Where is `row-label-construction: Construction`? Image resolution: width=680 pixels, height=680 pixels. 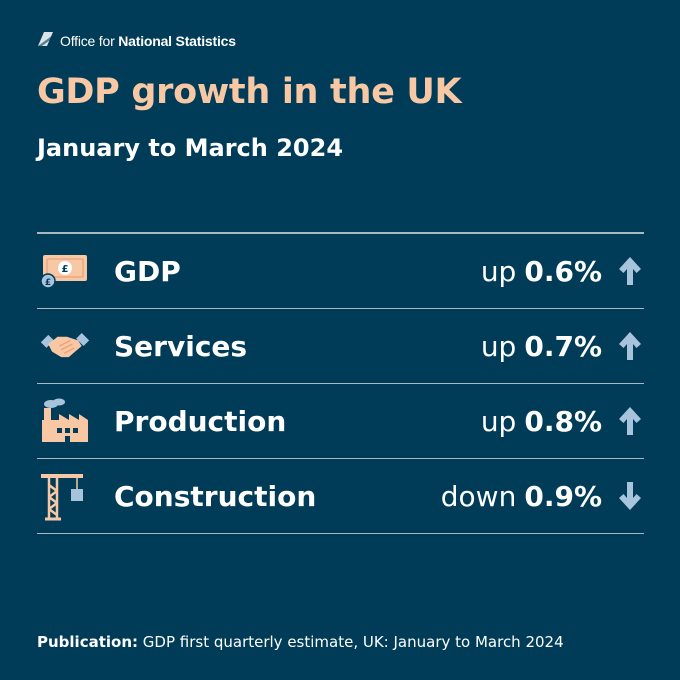 row-label-construction: Construction is located at coordinates (215, 496).